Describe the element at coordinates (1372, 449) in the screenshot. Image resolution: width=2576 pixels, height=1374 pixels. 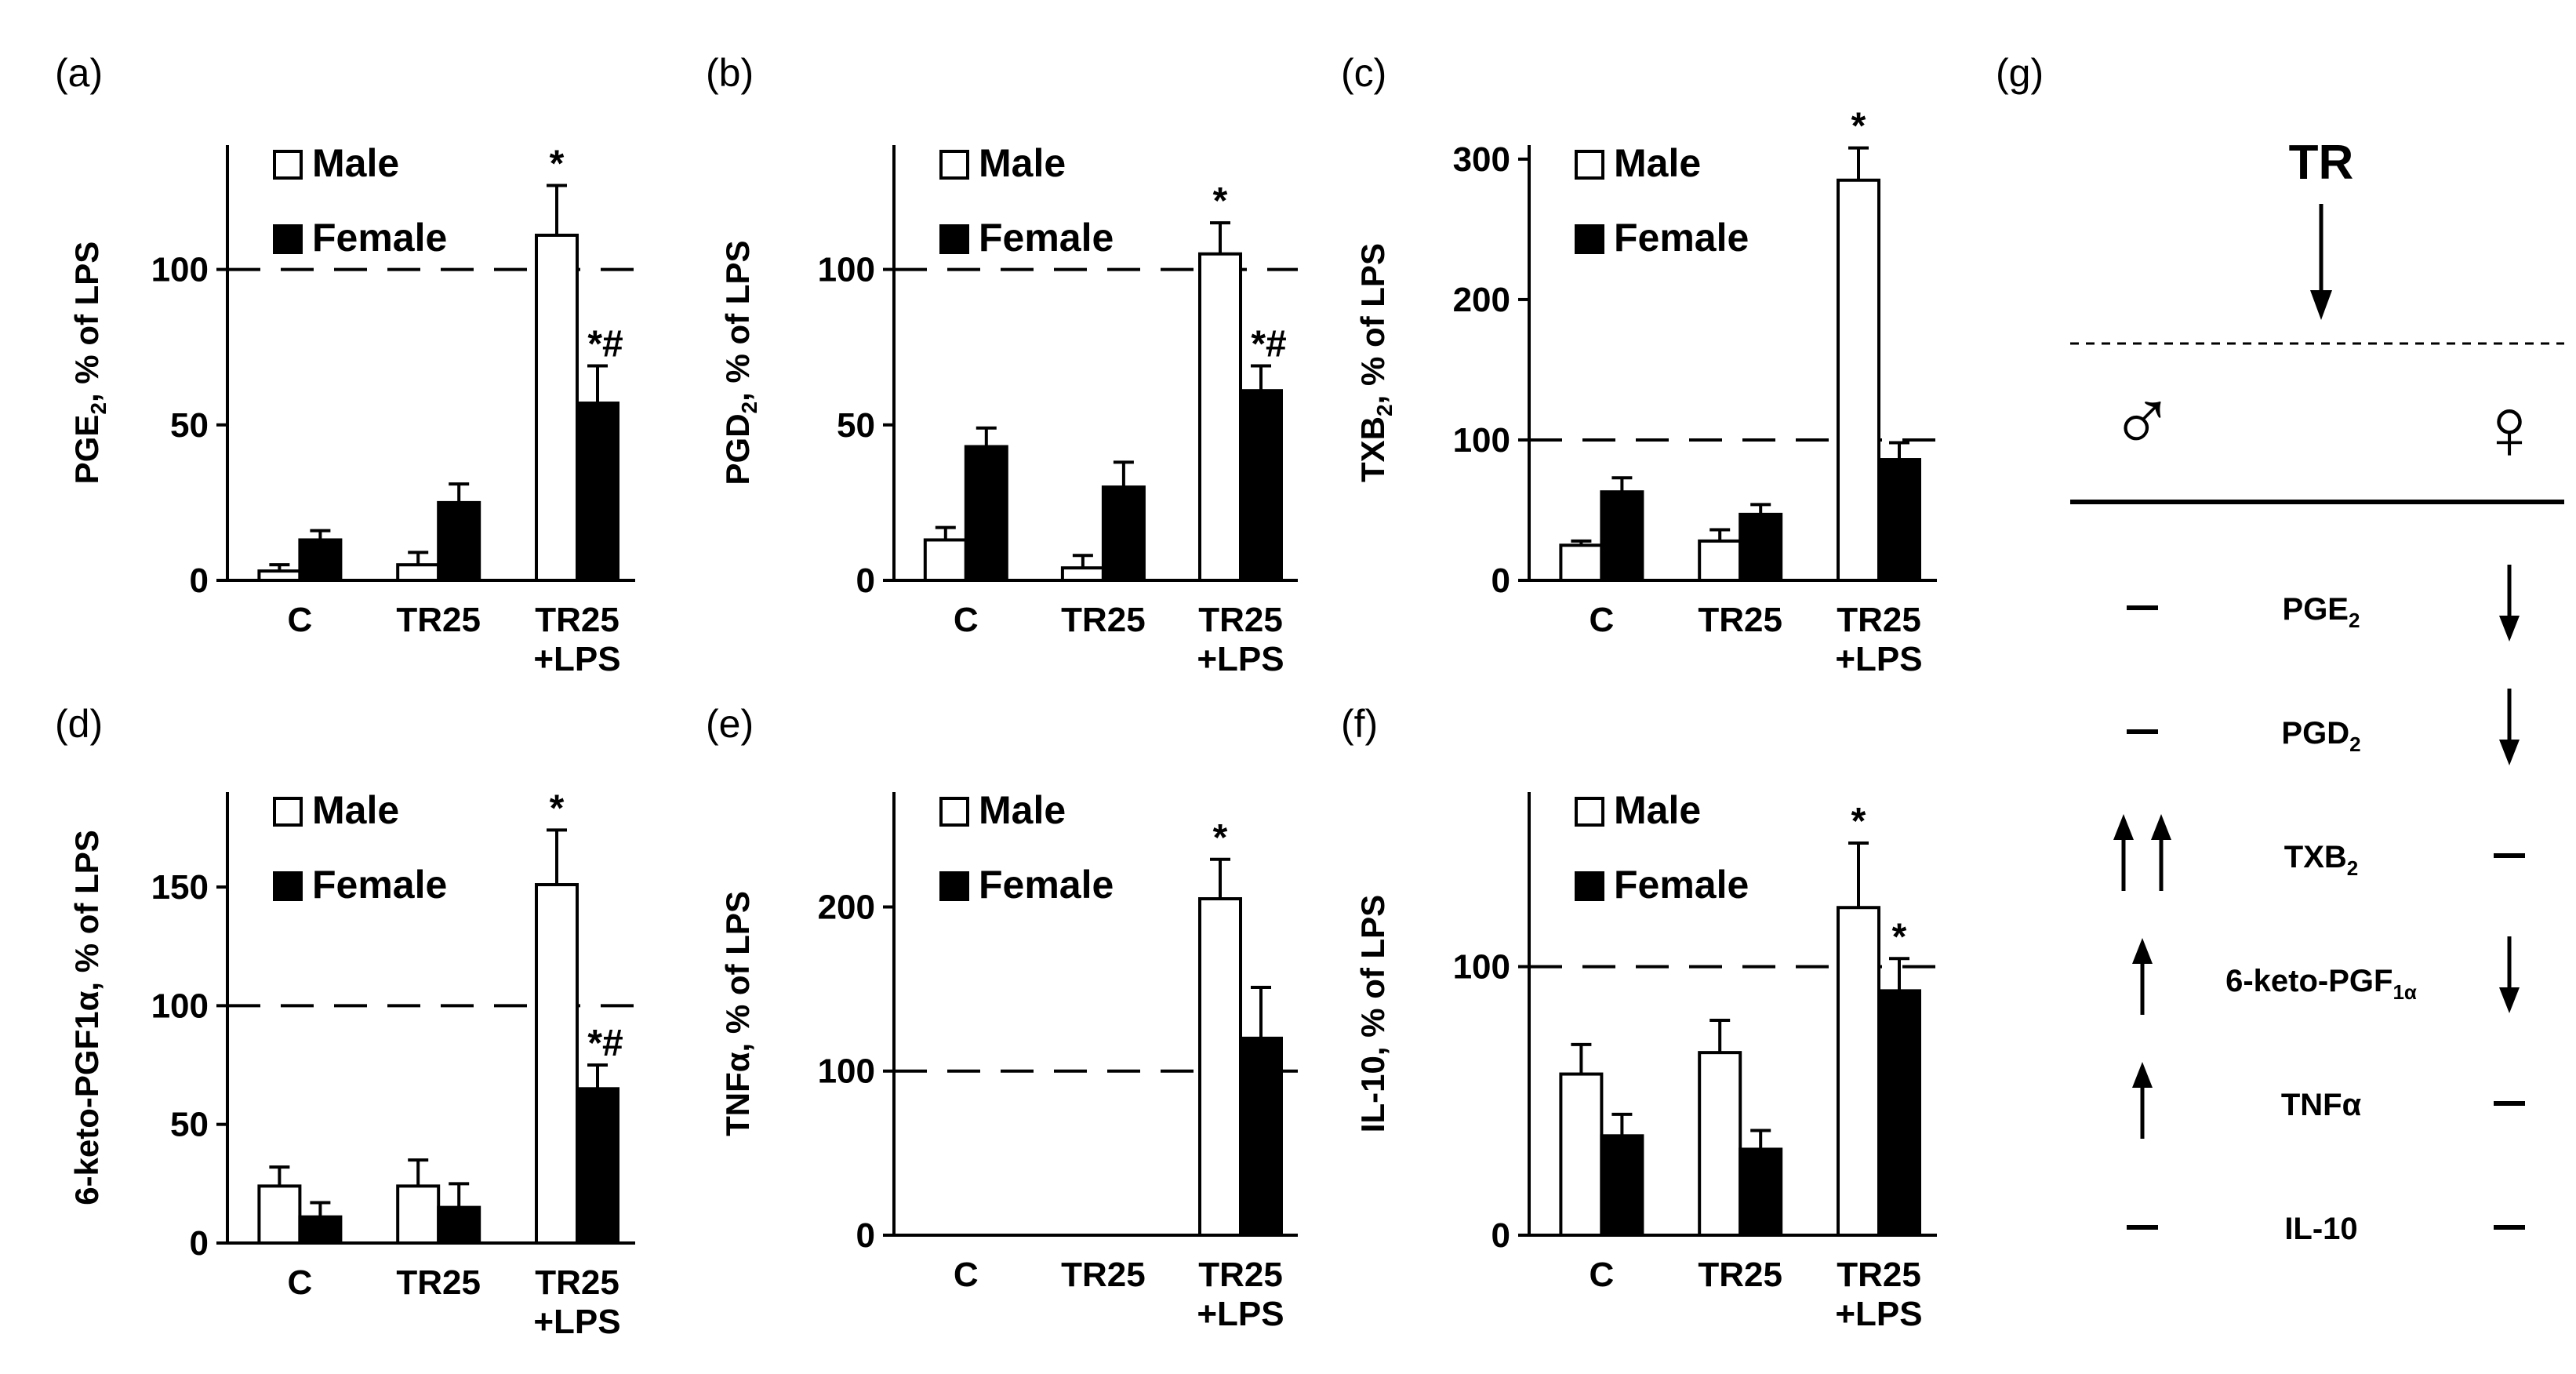
I see `y-axis-label-main: TXB` at that location.